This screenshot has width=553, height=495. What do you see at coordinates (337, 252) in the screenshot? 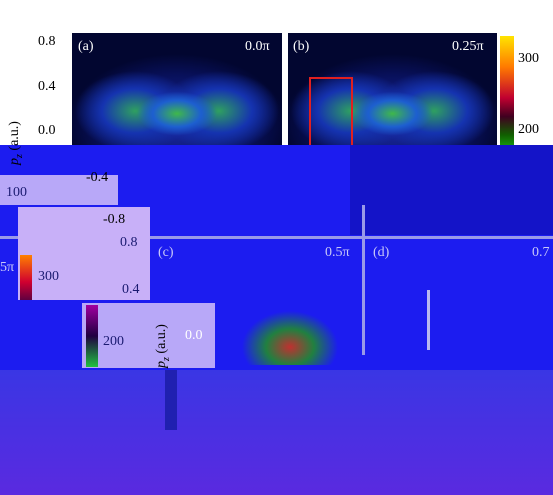
I see `panel-phase: 0.5π` at bounding box center [337, 252].